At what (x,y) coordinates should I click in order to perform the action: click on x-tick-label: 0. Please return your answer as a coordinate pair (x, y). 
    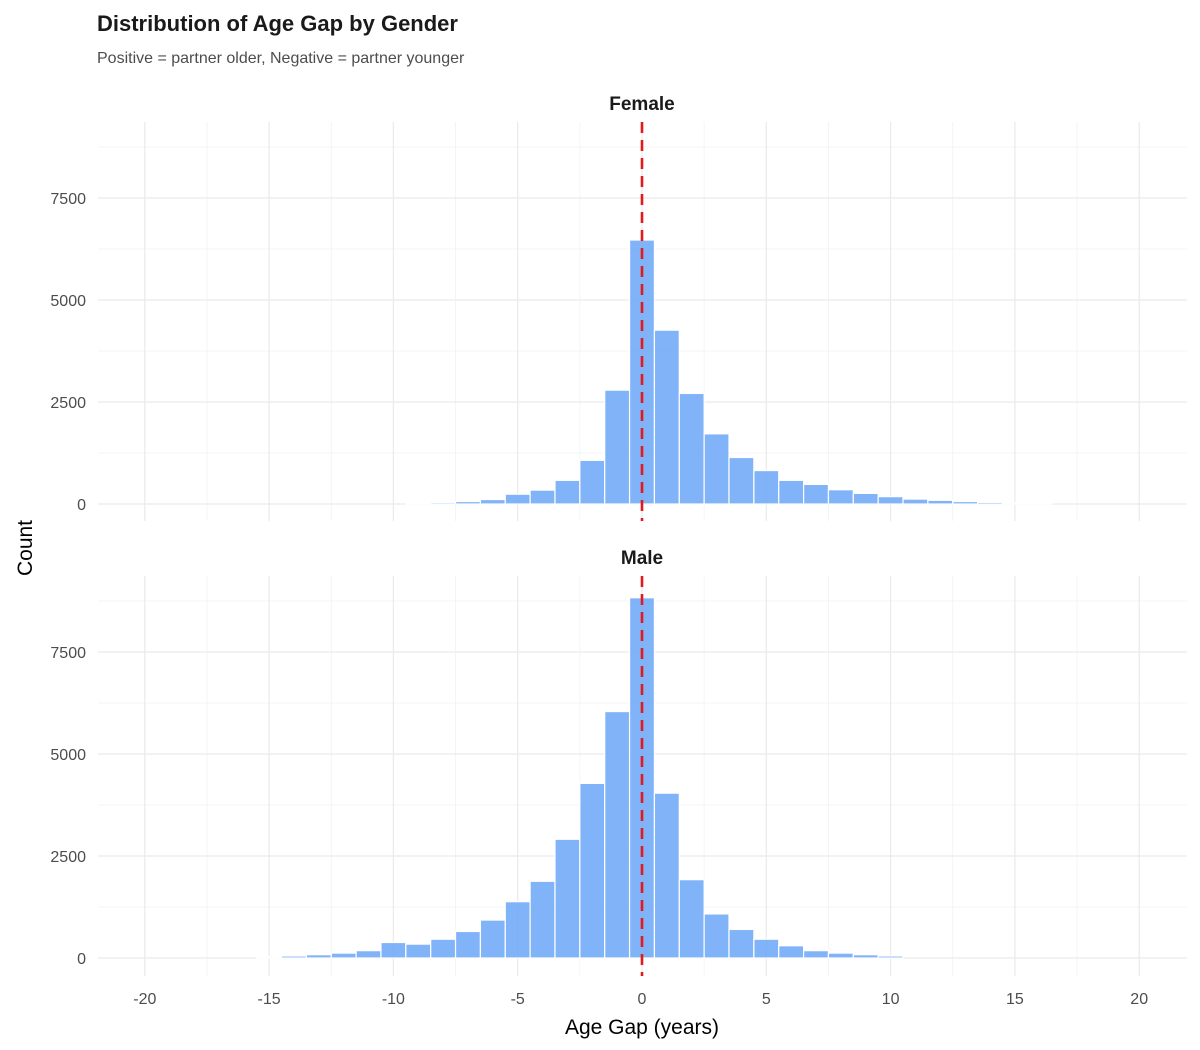
    Looking at the image, I should click on (642, 999).